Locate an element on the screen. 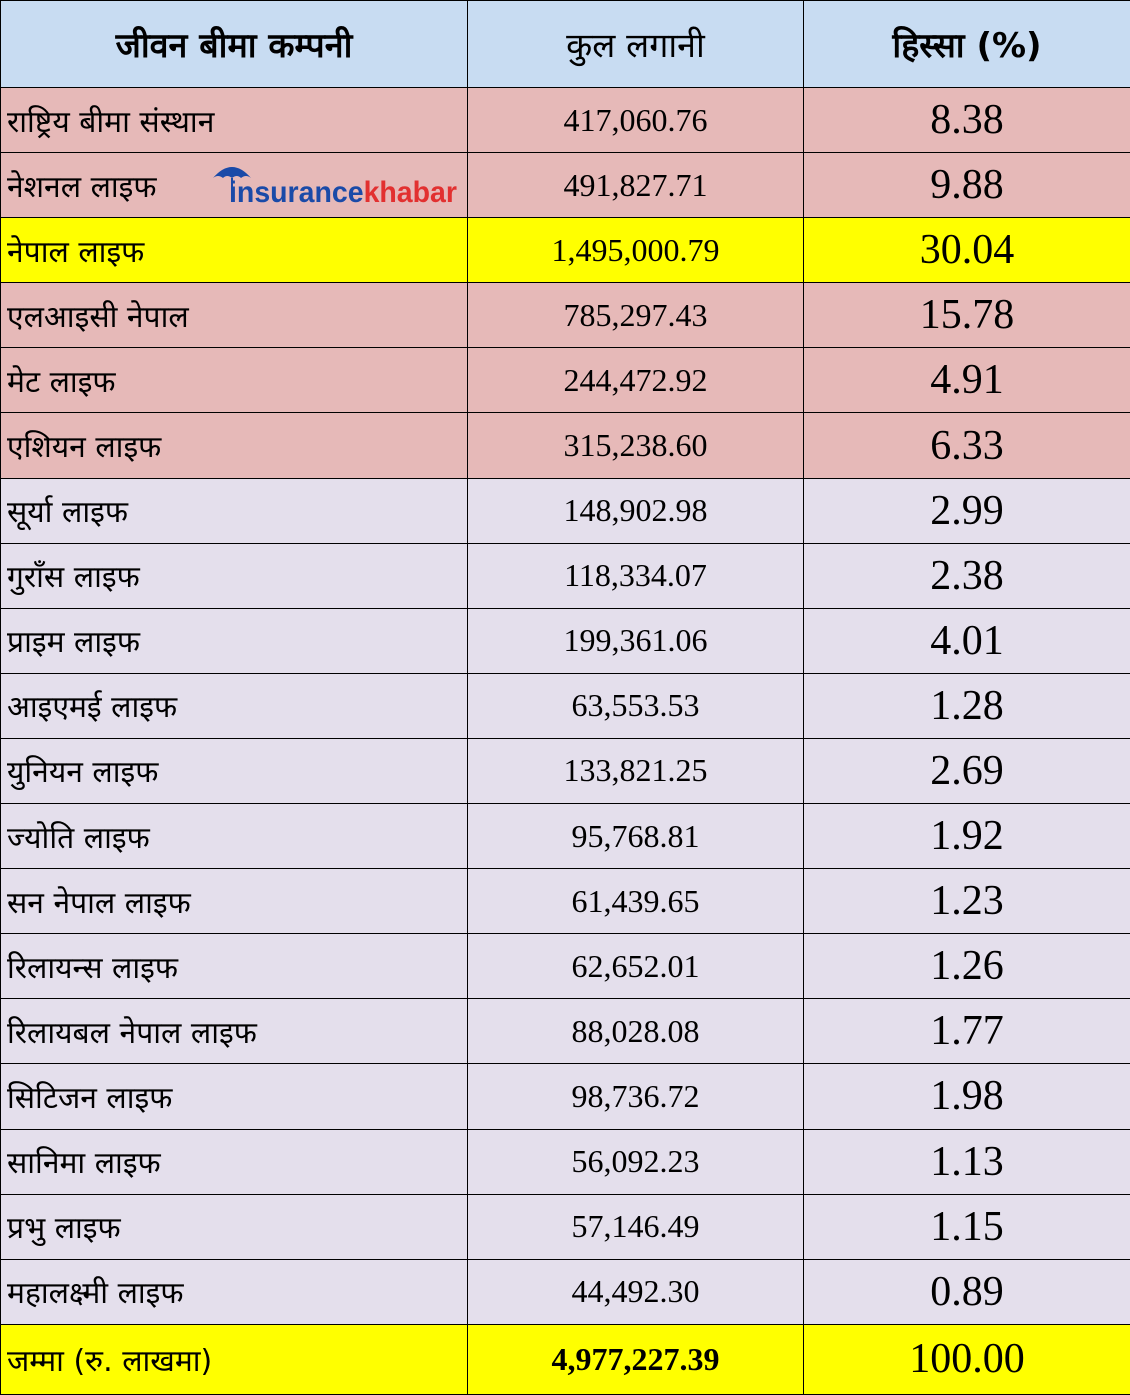  table-row: सन नेपाल लाइफ 61,439.65 1.23 is located at coordinates (565, 901).